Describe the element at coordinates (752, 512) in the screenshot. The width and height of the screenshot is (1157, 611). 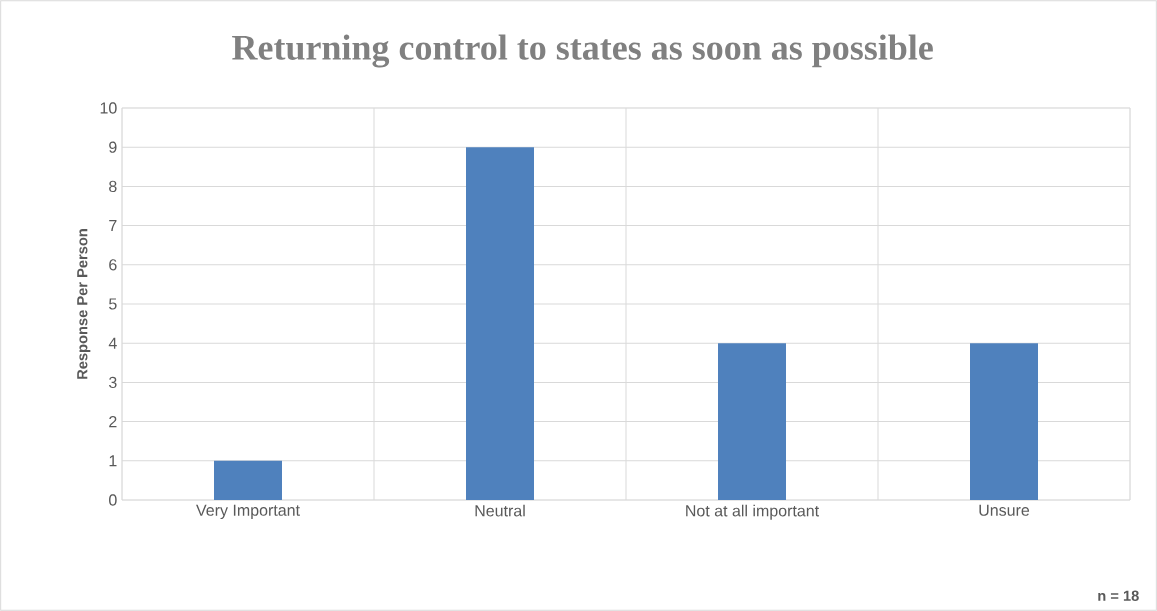
I see `x-tick-label: Not at all important` at that location.